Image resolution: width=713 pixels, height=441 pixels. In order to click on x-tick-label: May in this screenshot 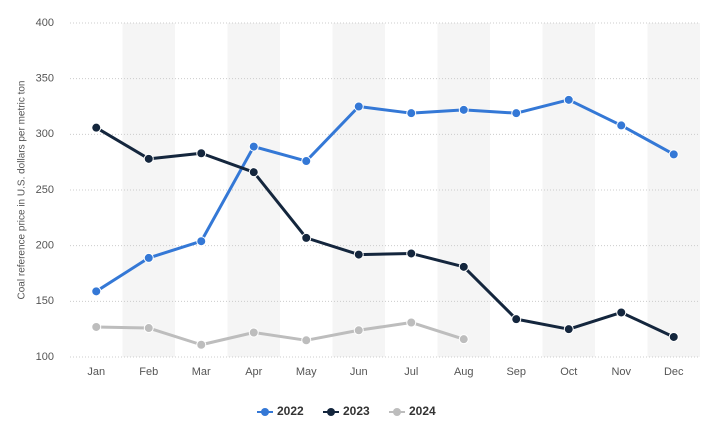, I will do `click(306, 372)`.